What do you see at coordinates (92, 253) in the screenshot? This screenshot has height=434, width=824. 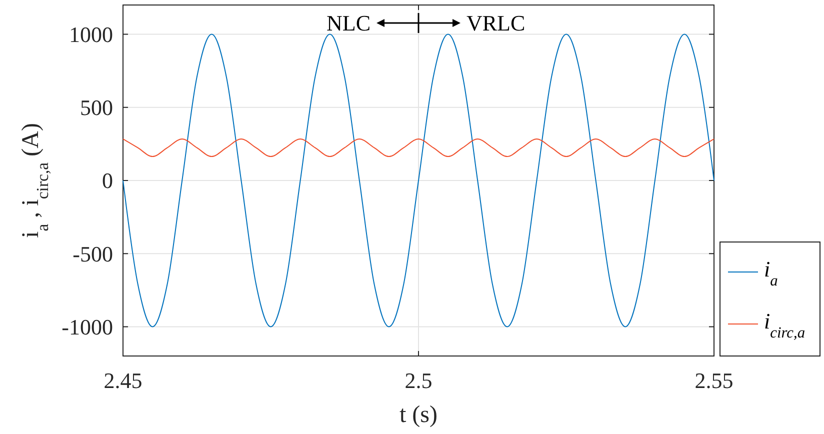 I see `y-tick-label: -500` at bounding box center [92, 253].